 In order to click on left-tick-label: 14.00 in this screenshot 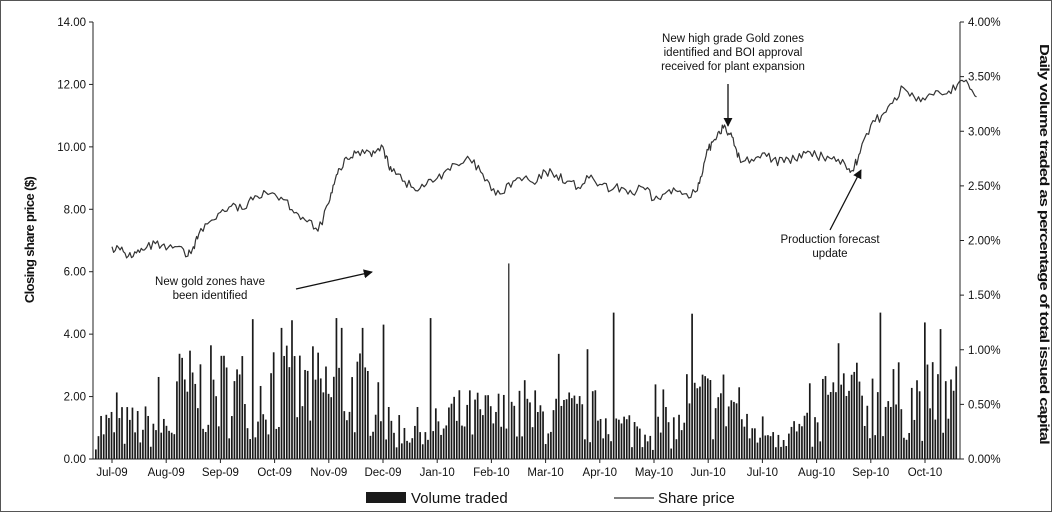, I will do `click(71, 23)`.